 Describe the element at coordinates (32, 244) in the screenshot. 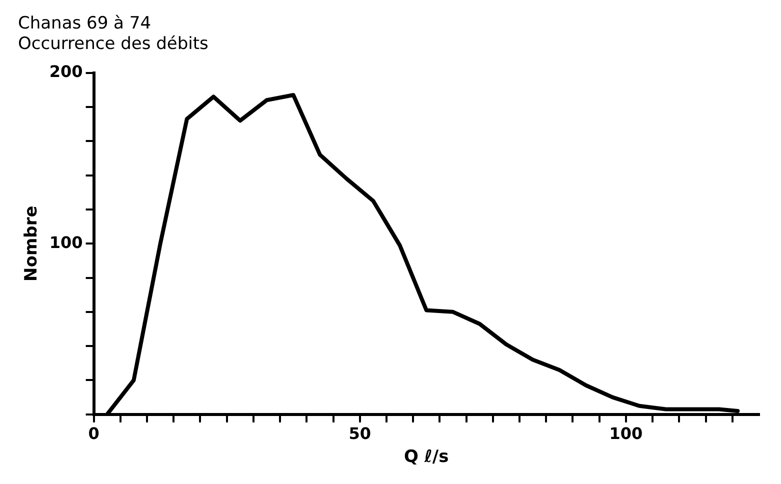

I see `y-axis-title: Nombre` at that location.